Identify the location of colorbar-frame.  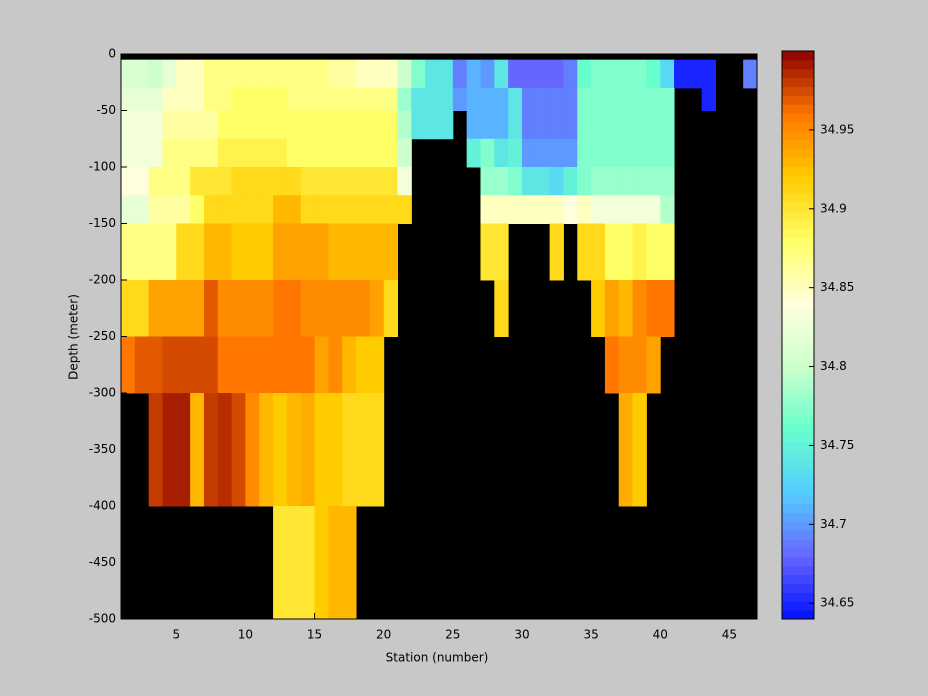
(798, 335).